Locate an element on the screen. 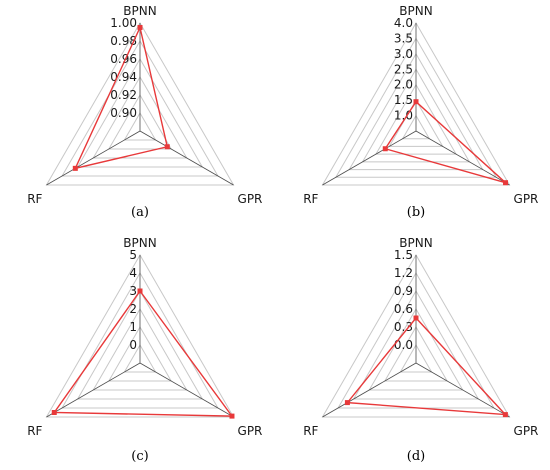 The image size is (550, 470). tick-label: 1.0 is located at coordinates (403, 116).